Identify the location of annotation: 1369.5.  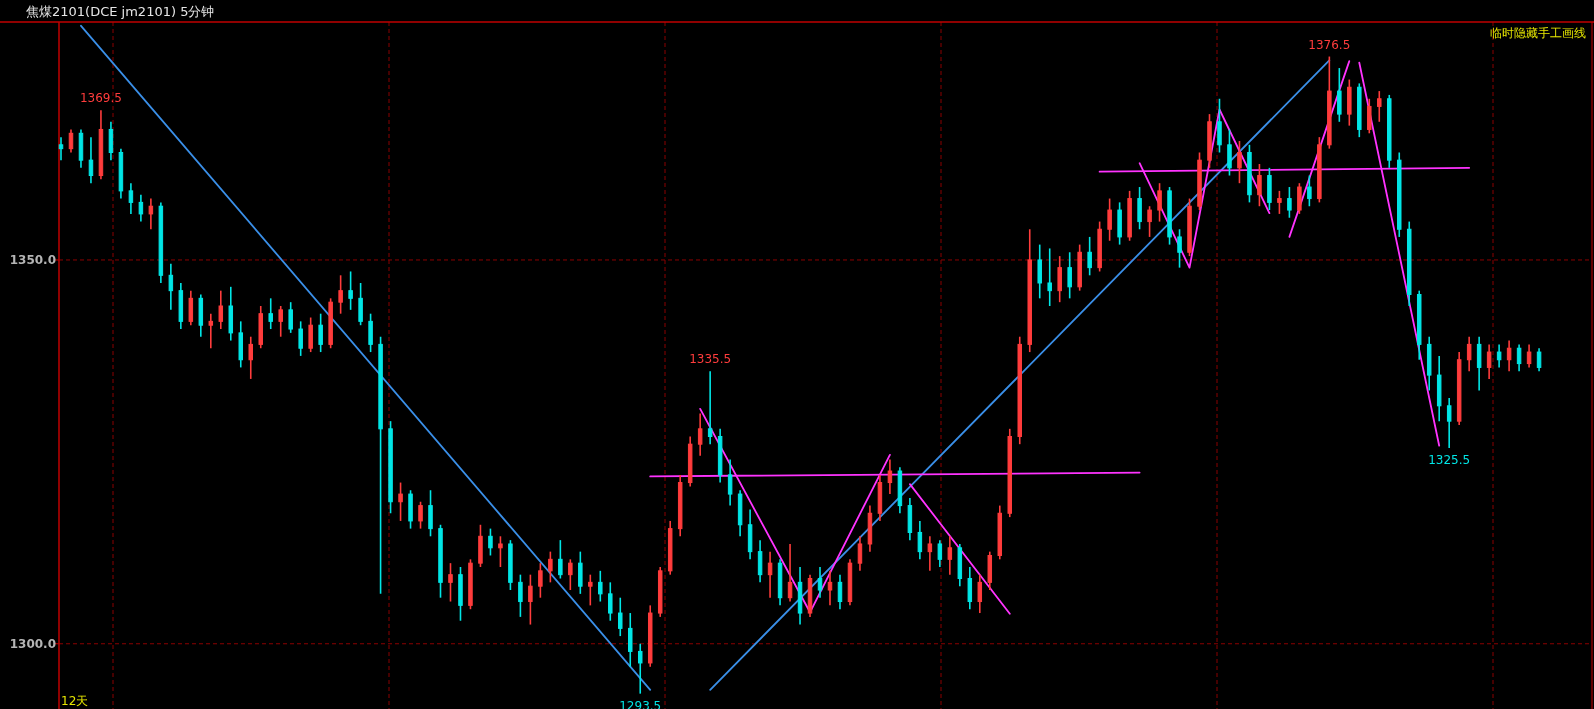
(100, 98).